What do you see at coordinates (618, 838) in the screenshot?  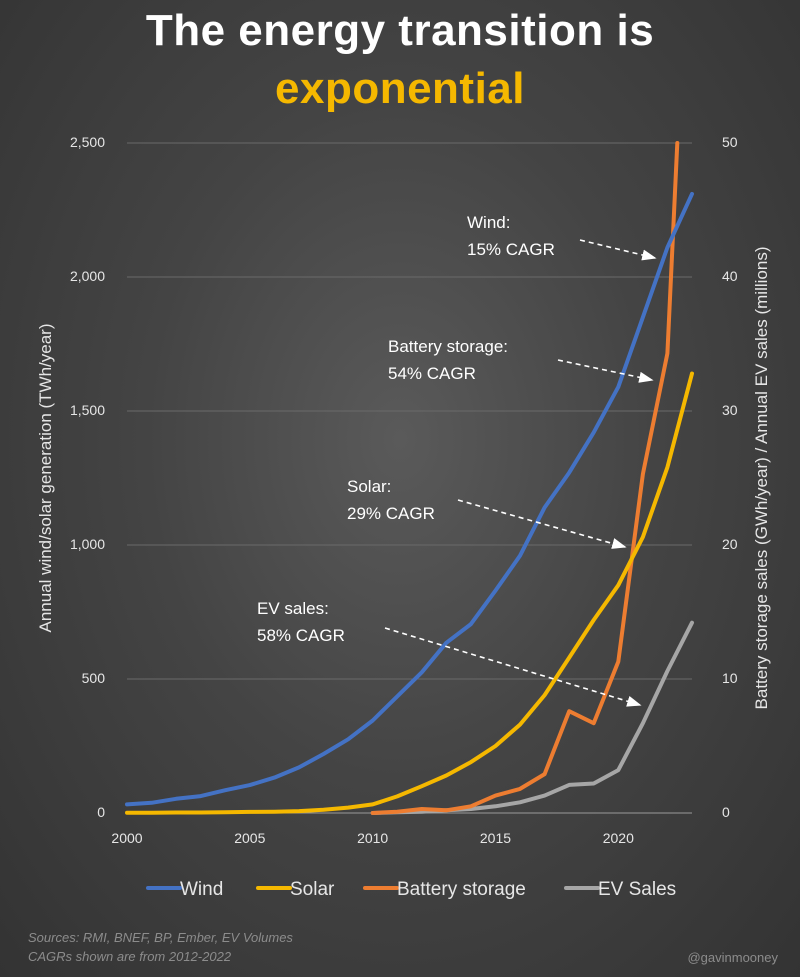 I see `x-tick-label: 2020` at bounding box center [618, 838].